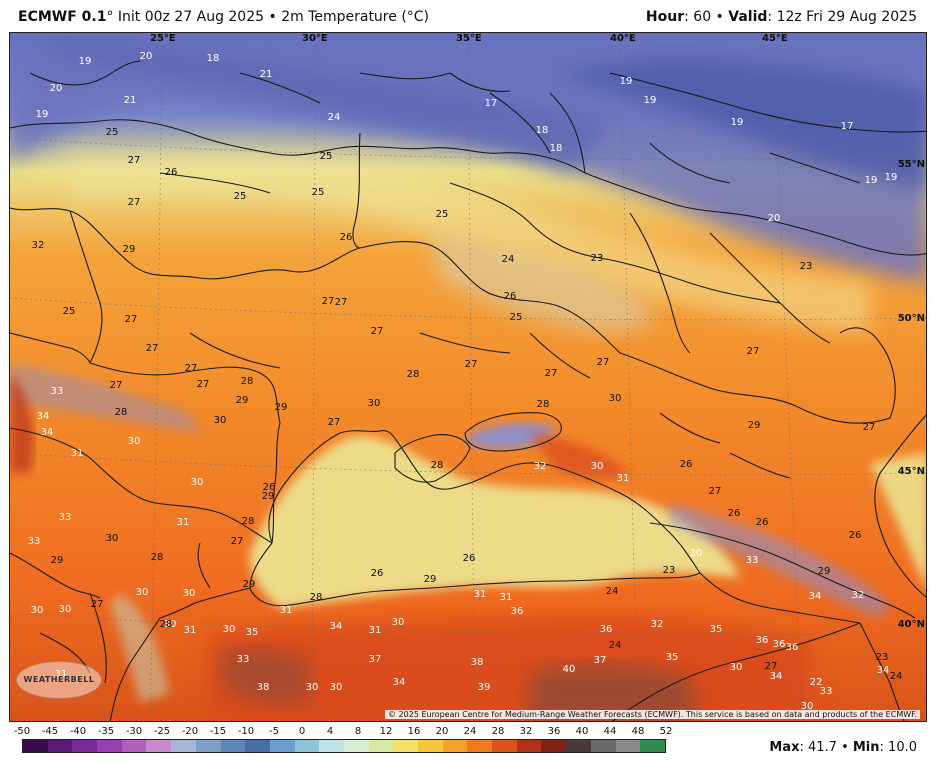 This screenshot has height=768, width=935. What do you see at coordinates (246, 731) in the screenshot?
I see `colorbar-tick-label: -10` at bounding box center [246, 731].